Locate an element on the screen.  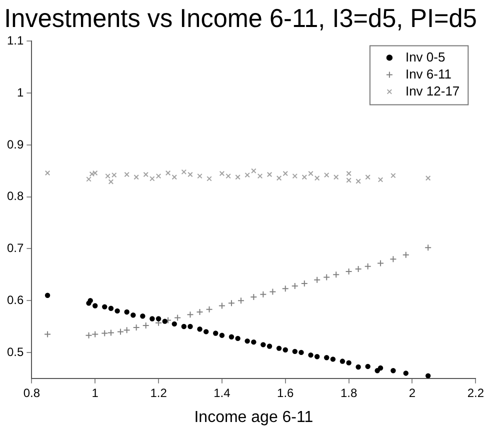
x-tick-label: 1.2 is located at coordinates (159, 393).